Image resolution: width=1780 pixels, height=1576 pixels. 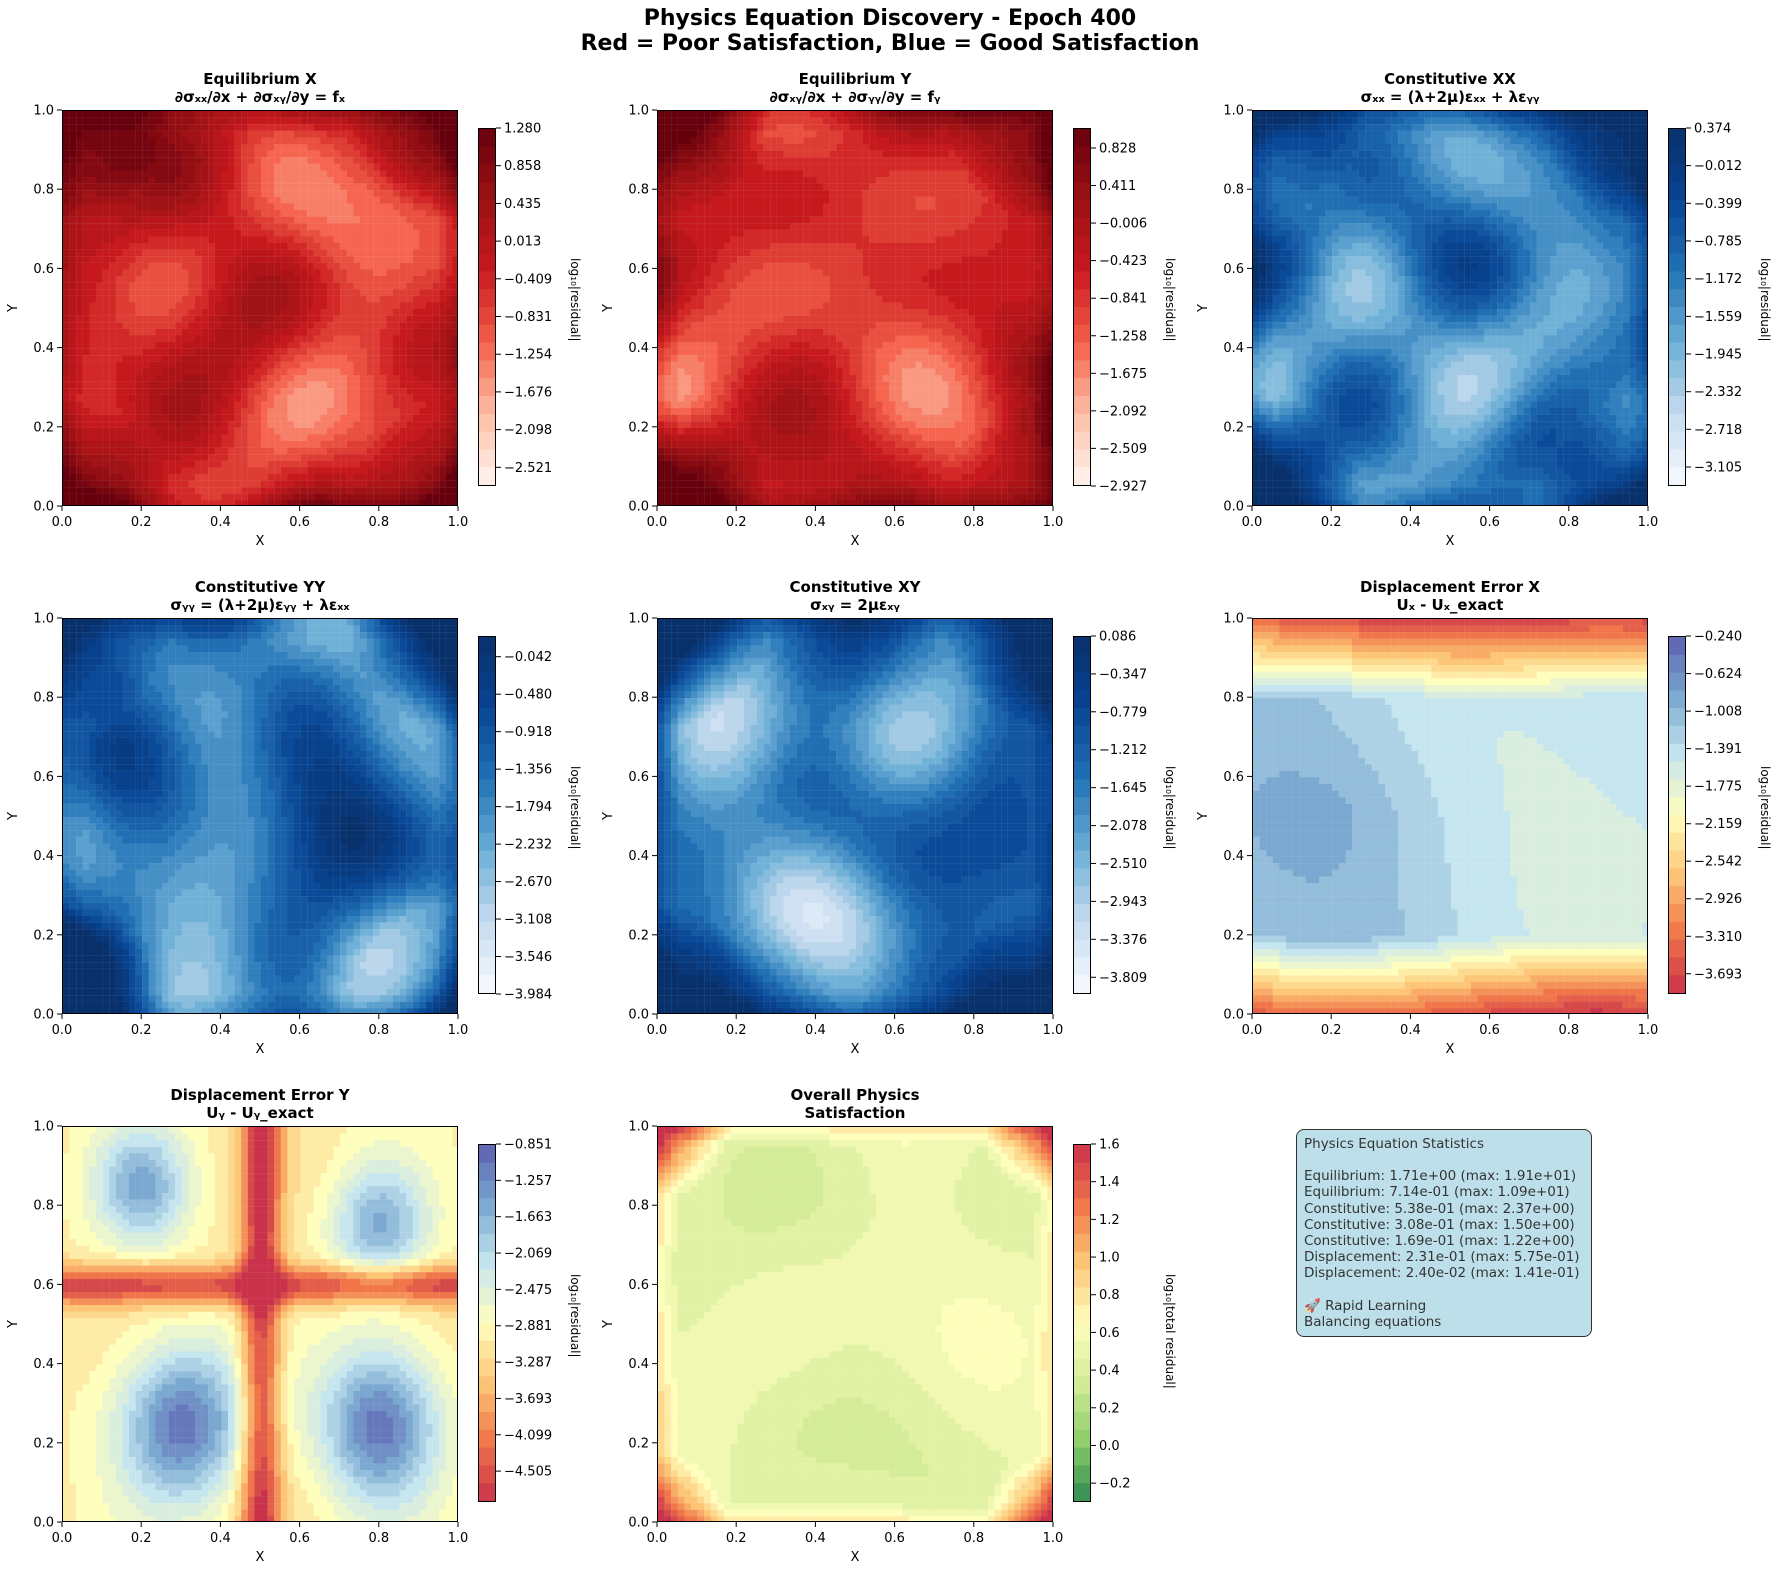 What do you see at coordinates (141, 522) in the screenshot?
I see `x-tick-label: 0.2` at bounding box center [141, 522].